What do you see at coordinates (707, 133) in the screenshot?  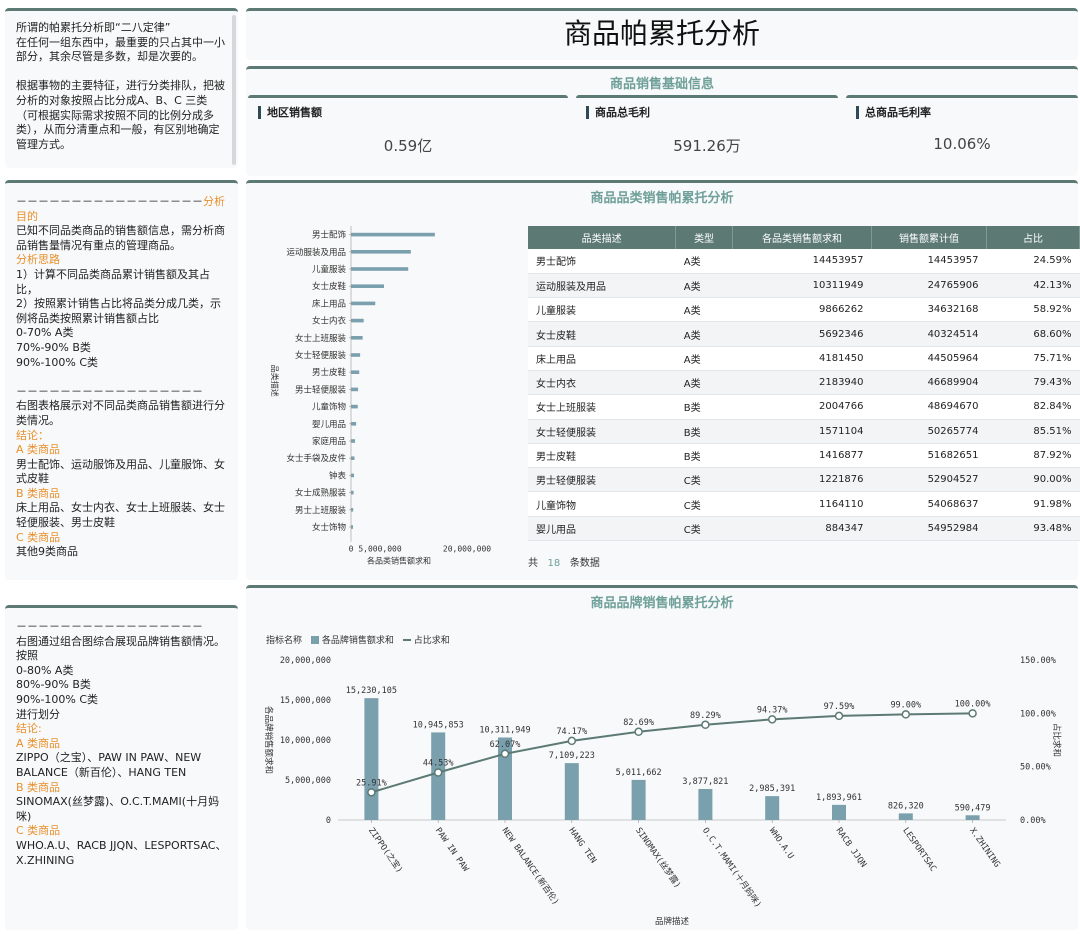 I see `kpi-card-profit: 商品总毛利 591.26万` at bounding box center [707, 133].